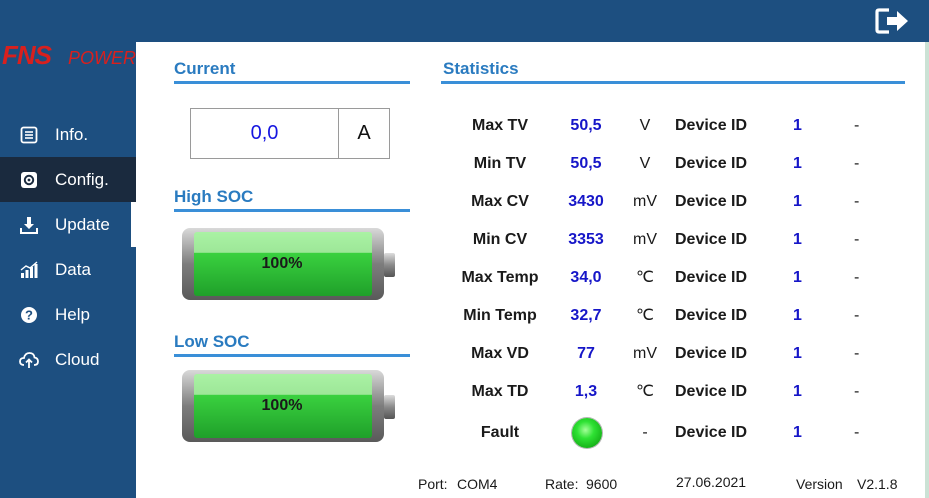 The image size is (929, 498). What do you see at coordinates (292, 82) in the screenshot?
I see `current-underline` at bounding box center [292, 82].